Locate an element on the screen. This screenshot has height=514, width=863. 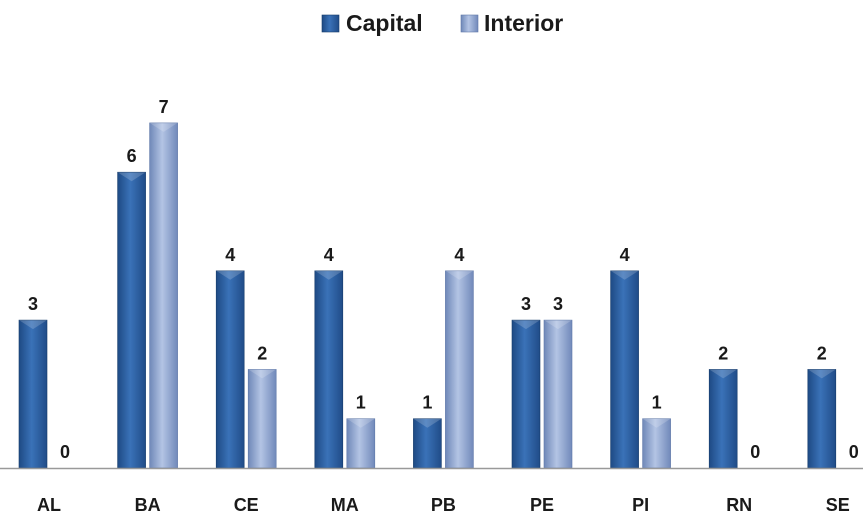
data-label-capital-pe: 3 is located at coordinates (526, 304).